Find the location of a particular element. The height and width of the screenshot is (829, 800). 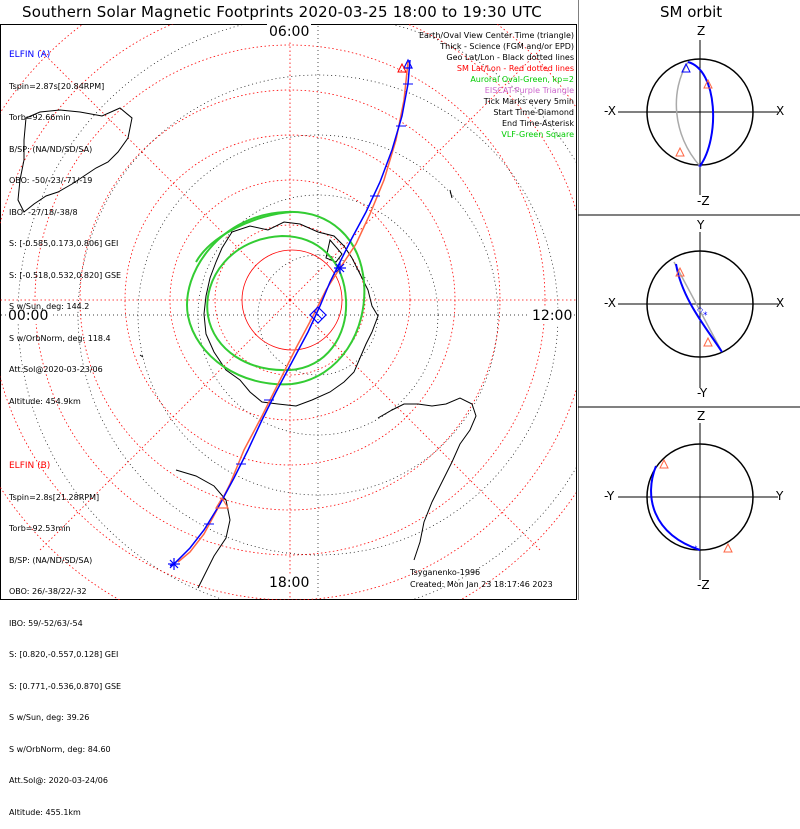

elfin-b-line: Altitude: 455.1km is located at coordinates (45, 812).